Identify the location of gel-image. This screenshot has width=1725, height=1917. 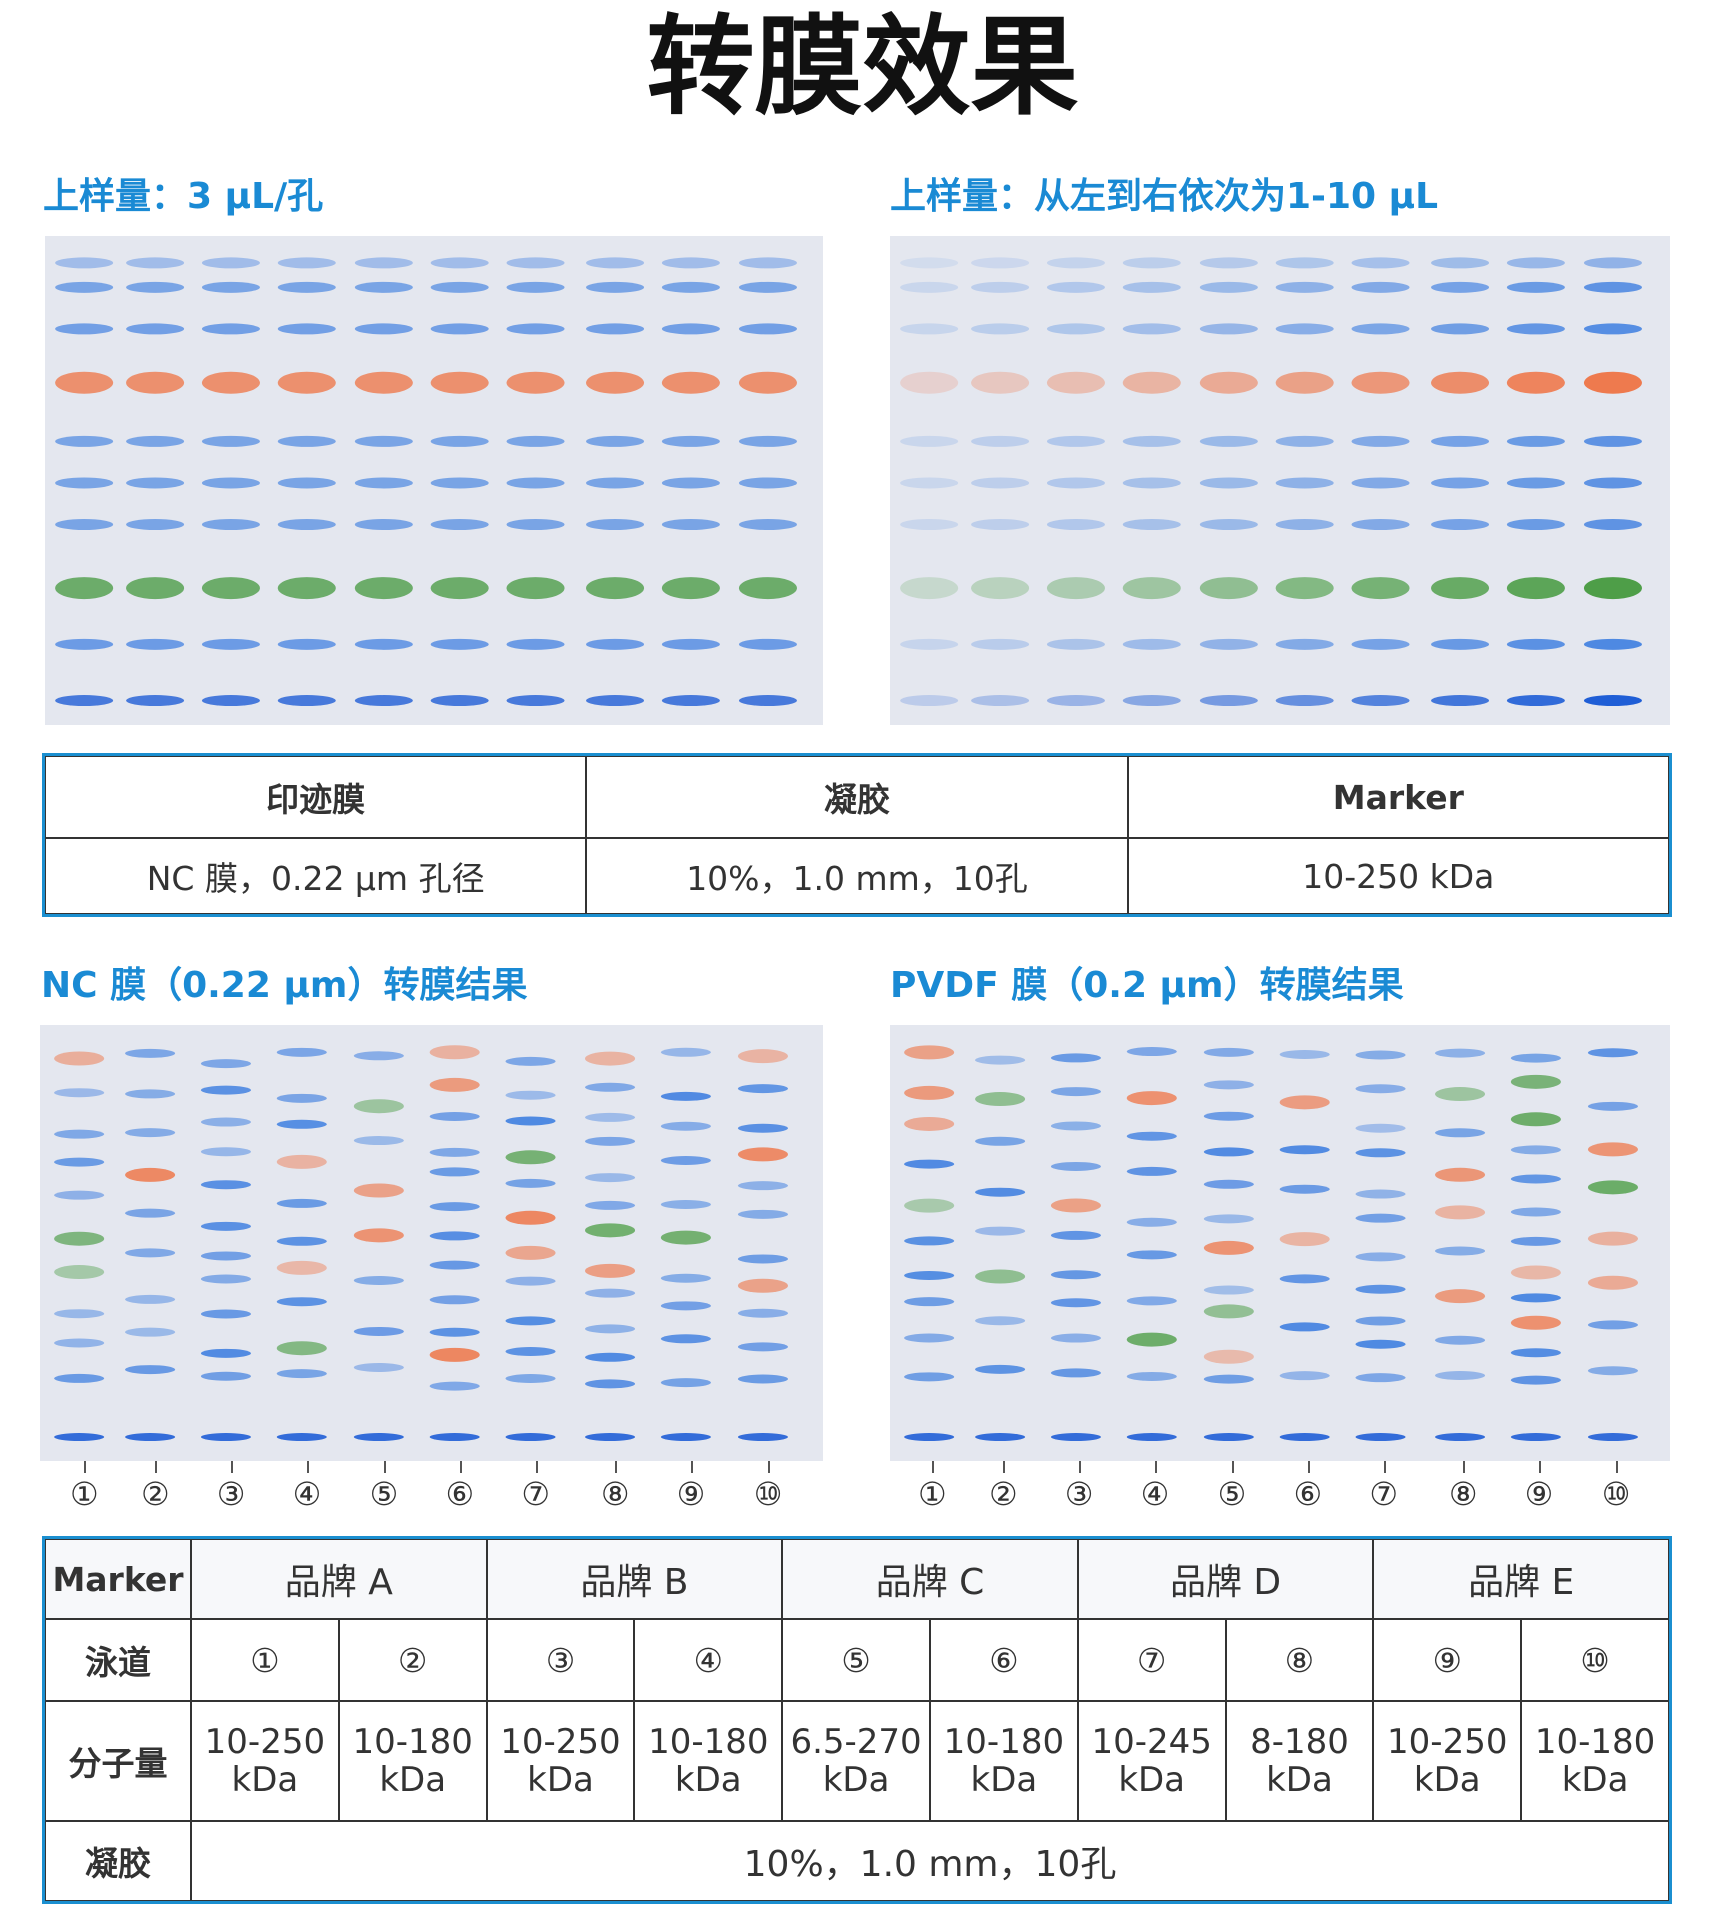
(431, 1243).